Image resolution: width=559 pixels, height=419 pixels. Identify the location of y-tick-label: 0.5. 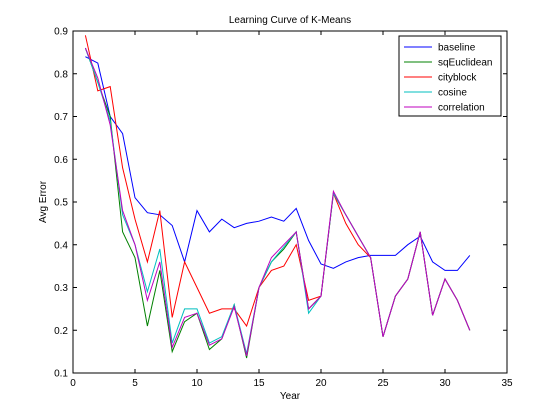
(61, 203).